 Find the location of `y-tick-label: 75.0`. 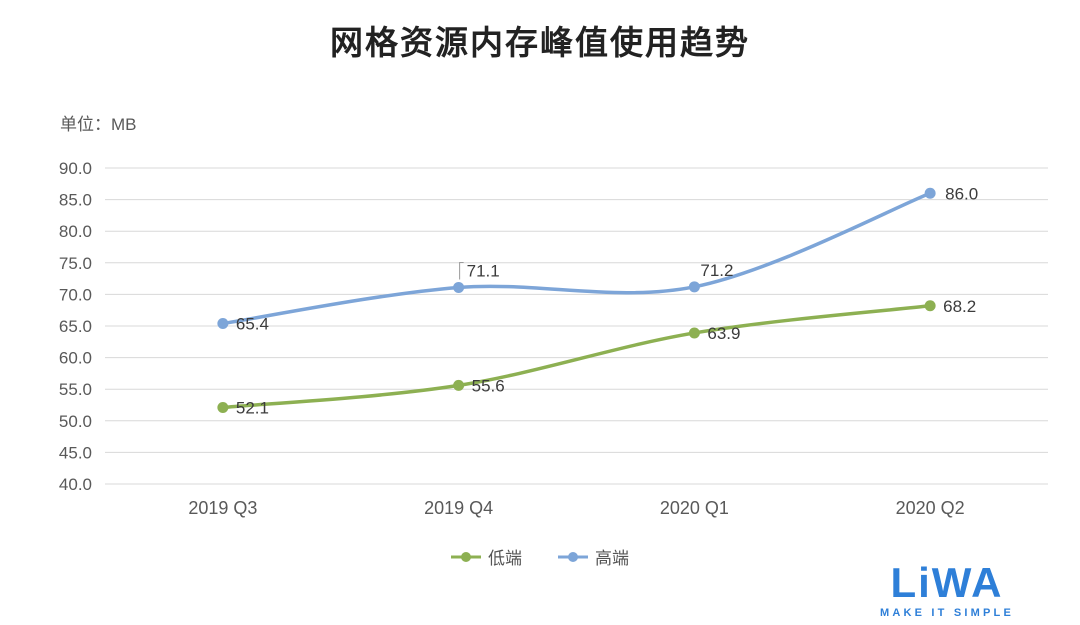

y-tick-label: 75.0 is located at coordinates (75, 263).